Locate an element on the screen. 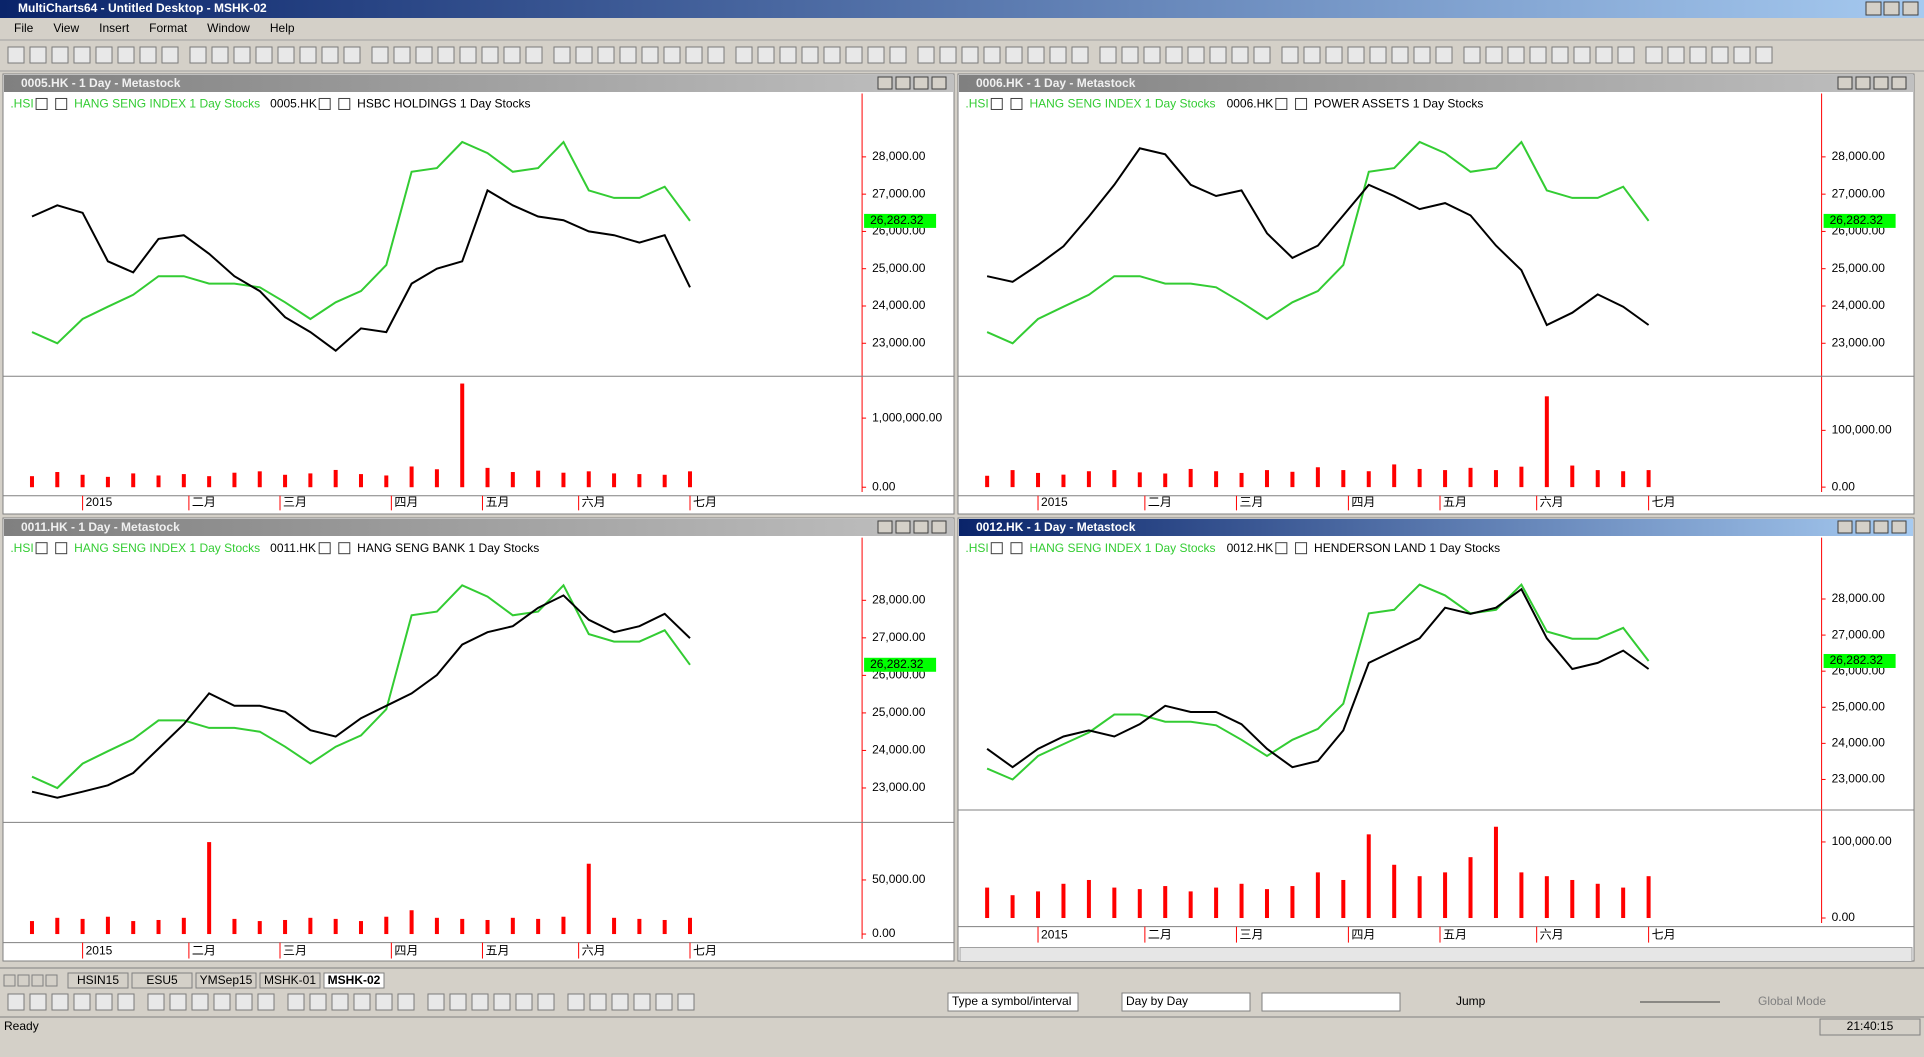 The height and width of the screenshot is (1057, 1924). date-box is located at coordinates (1331, 1002).